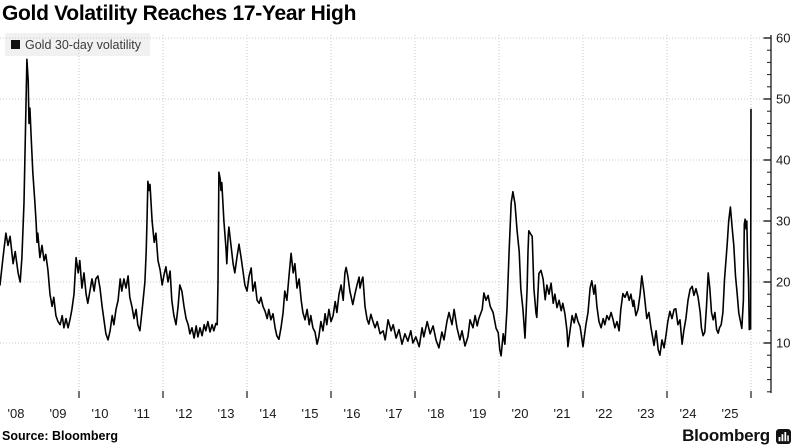  I want to click on x-year-label: '21, so click(562, 413).